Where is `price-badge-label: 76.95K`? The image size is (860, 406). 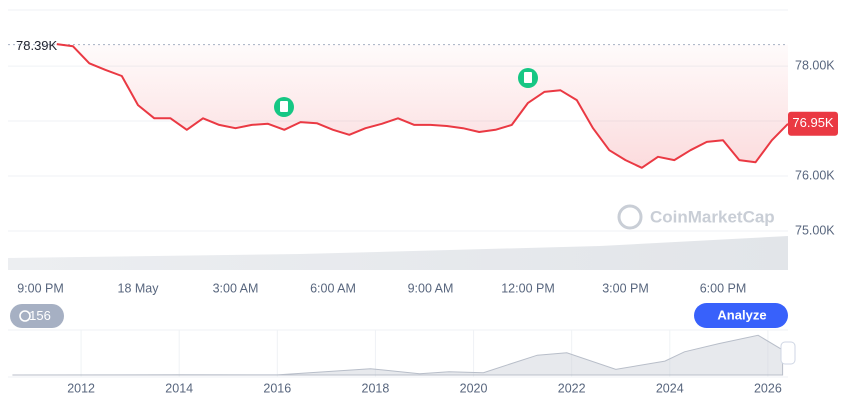
price-badge-label: 76.95K is located at coordinates (813, 122).